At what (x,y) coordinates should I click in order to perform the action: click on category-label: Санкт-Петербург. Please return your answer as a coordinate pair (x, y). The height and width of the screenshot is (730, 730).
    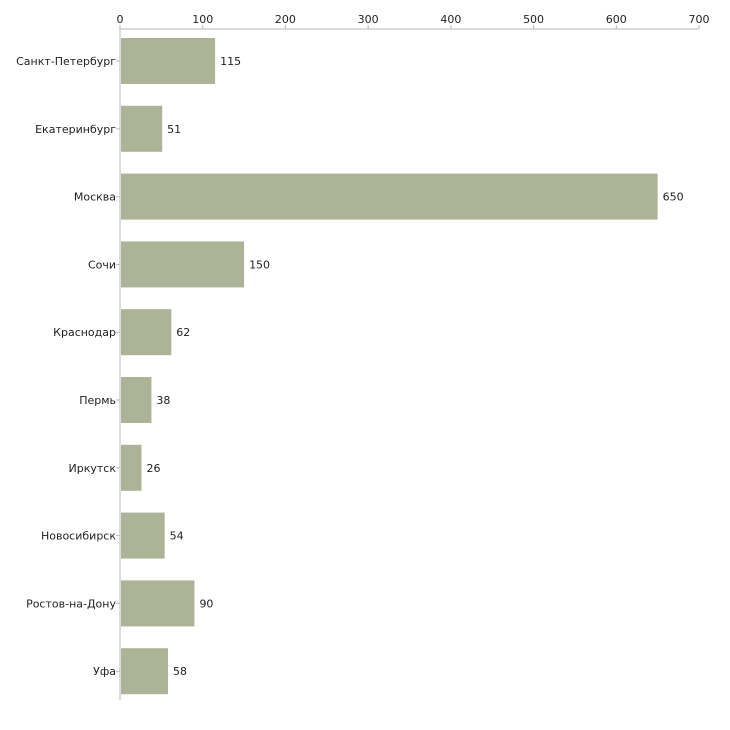
    Looking at the image, I should click on (66, 61).